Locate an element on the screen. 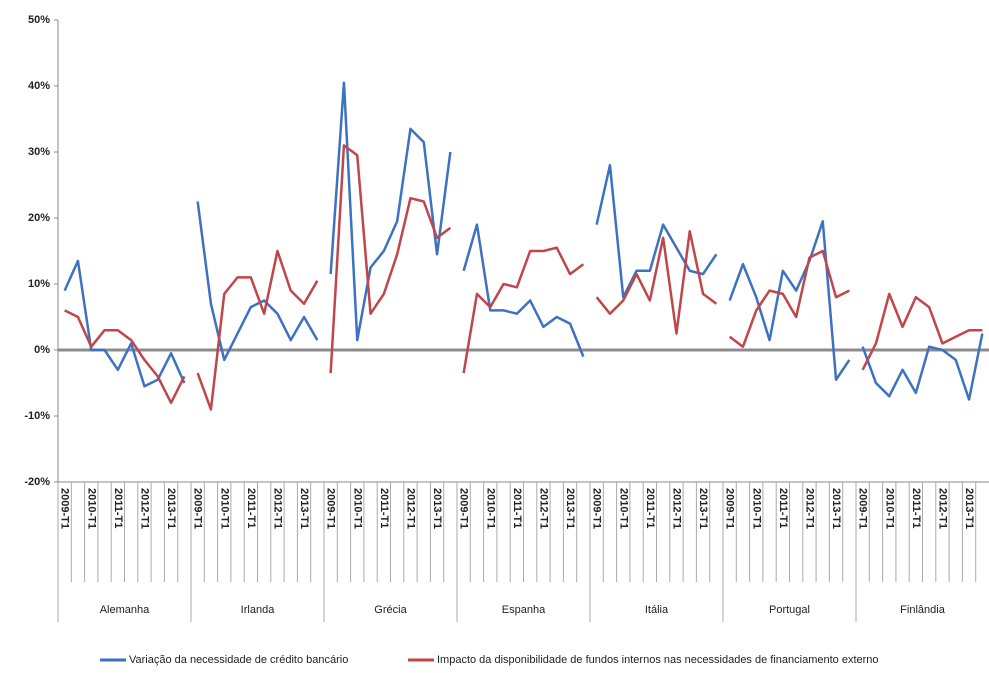 The width and height of the screenshot is (989, 673). group-label: Finlândia is located at coordinates (923, 610).